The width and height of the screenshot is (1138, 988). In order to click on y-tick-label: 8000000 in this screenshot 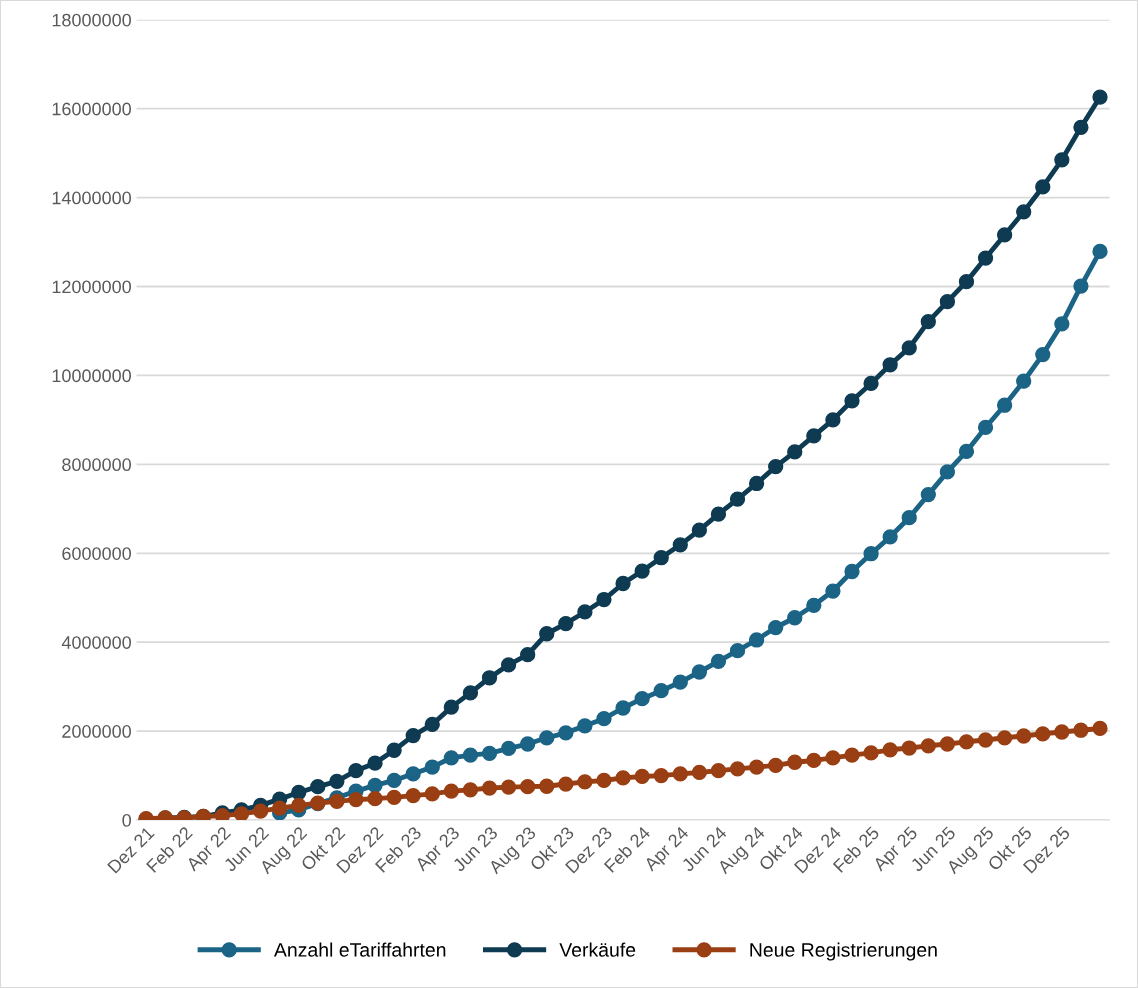, I will do `click(96, 465)`.